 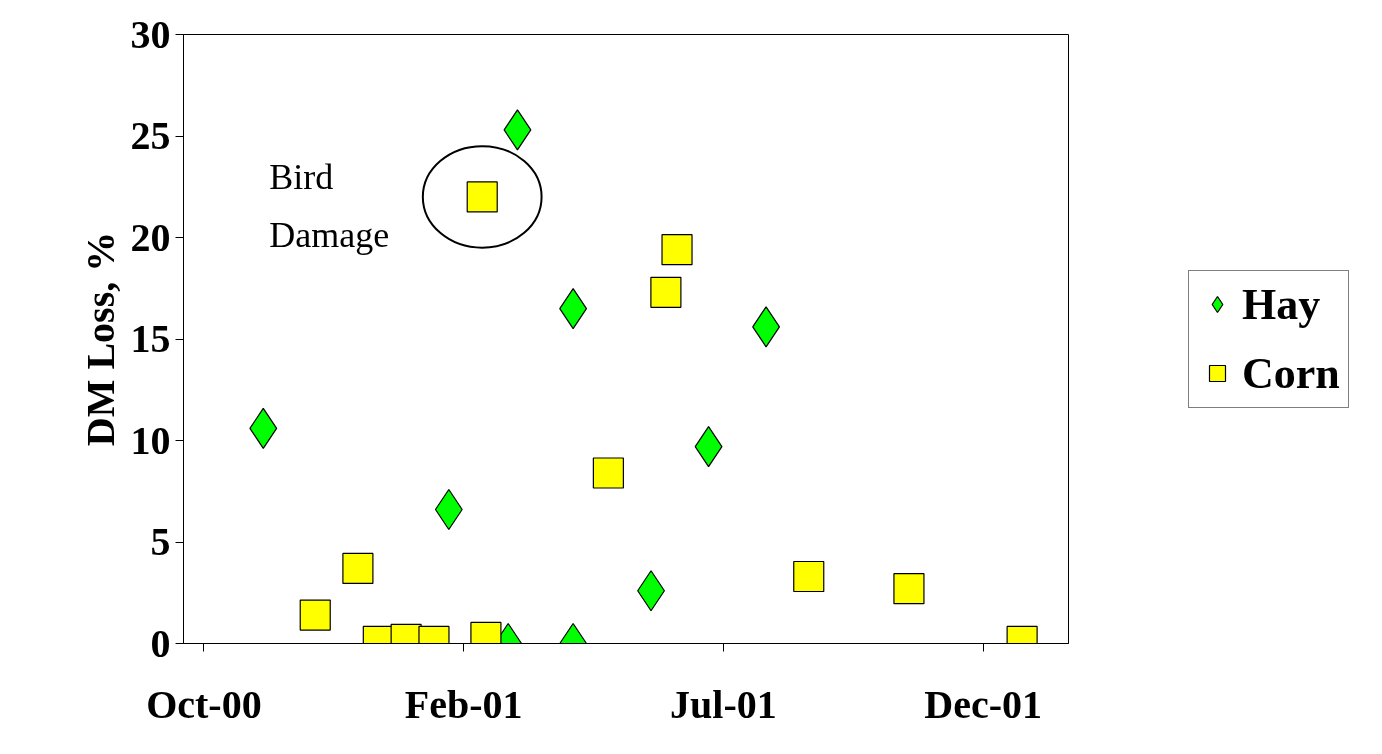 What do you see at coordinates (329, 205) in the screenshot?
I see `annotation: Bird Damage` at bounding box center [329, 205].